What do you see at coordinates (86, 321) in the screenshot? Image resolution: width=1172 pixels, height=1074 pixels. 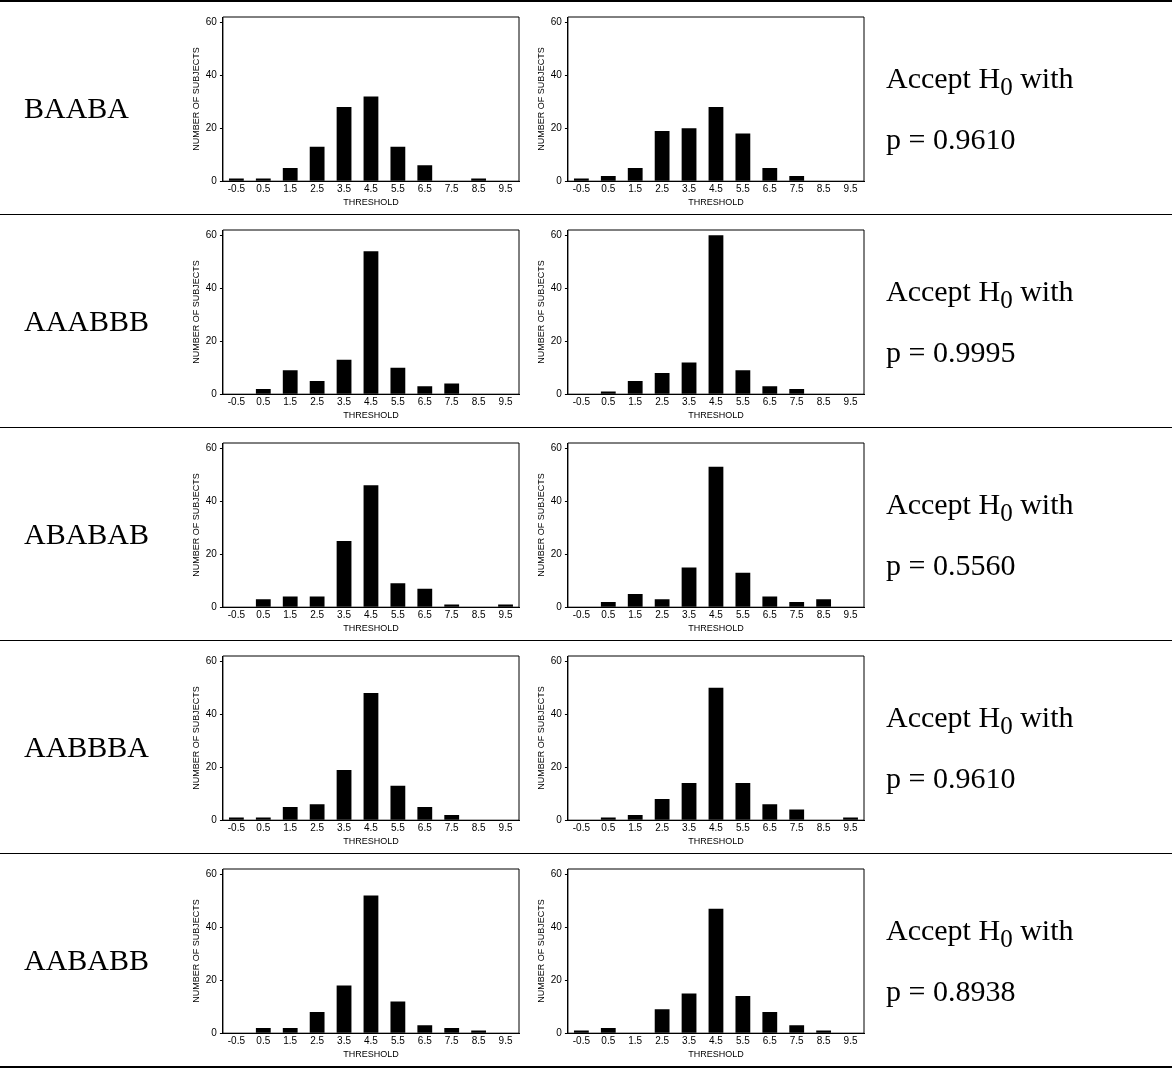 I see `text: AAABBB` at bounding box center [86, 321].